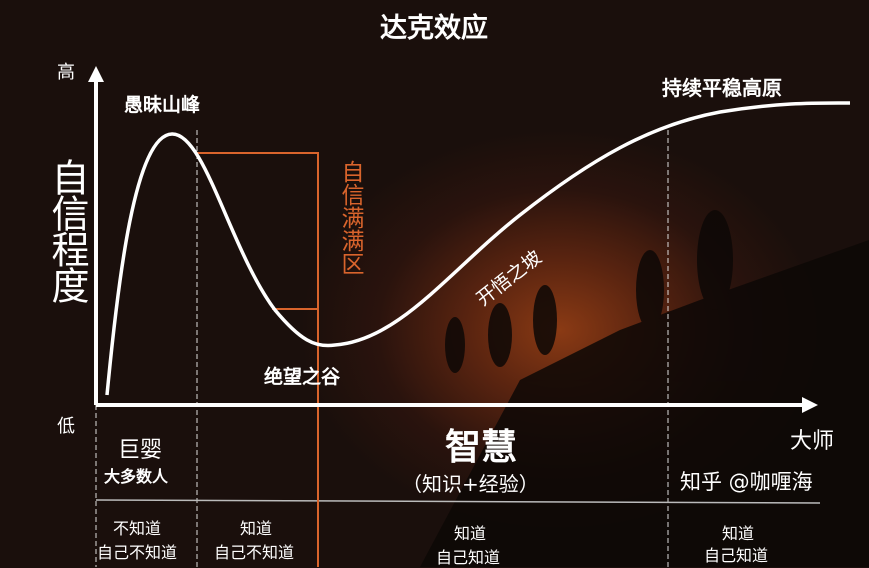 This screenshot has width=869, height=568. What do you see at coordinates (470, 484) in the screenshot?
I see `x-axis-sublabel: （知识+经验）` at bounding box center [470, 484].